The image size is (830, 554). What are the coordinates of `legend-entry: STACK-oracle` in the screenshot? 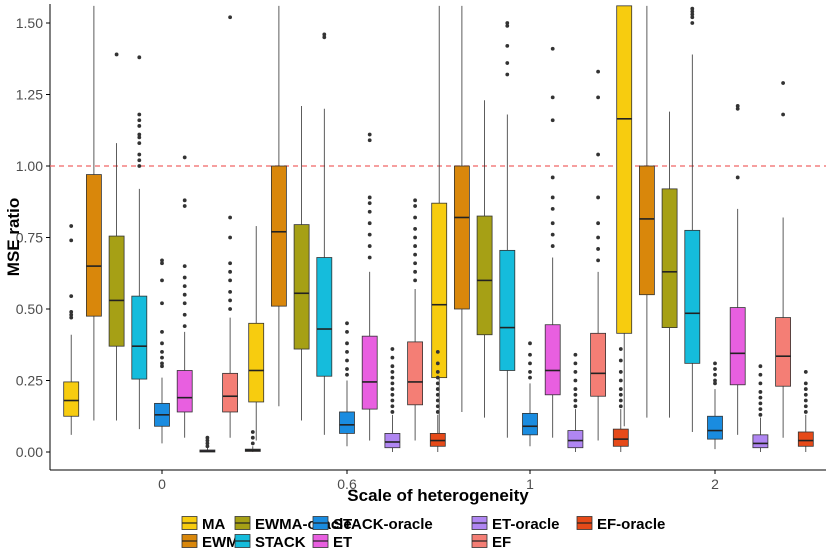 It's located at (372, 524).